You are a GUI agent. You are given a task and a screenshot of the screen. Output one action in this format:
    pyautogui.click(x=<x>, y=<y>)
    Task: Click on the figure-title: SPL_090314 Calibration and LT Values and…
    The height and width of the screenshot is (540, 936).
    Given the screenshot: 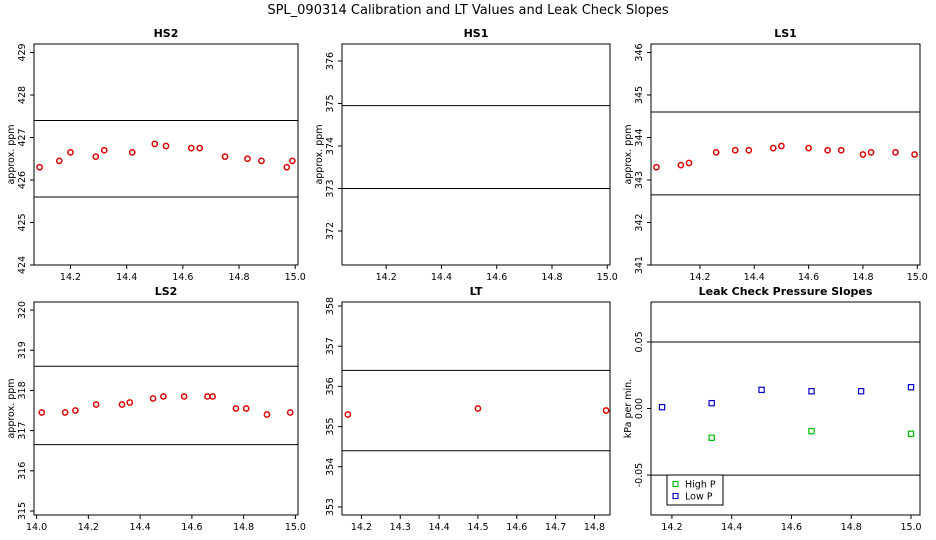 What is the action you would take?
    pyautogui.click(x=468, y=10)
    